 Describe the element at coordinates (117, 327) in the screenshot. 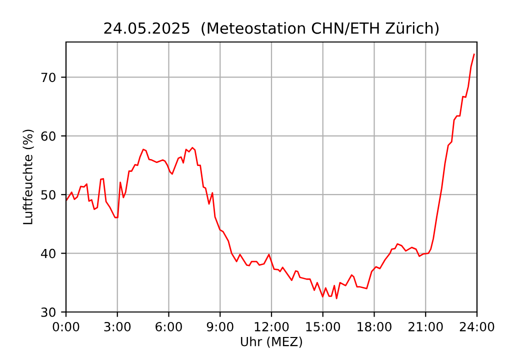

I see `x-tick-label: 3:00` at that location.